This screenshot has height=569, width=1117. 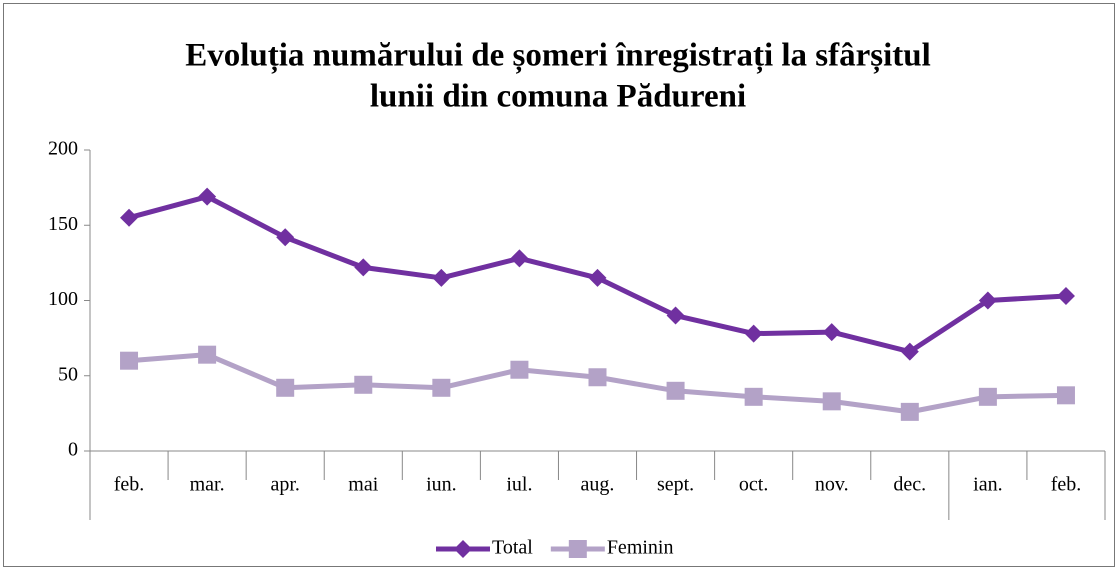 What do you see at coordinates (909, 485) in the screenshot?
I see `x-tick-label: dec.` at bounding box center [909, 485].